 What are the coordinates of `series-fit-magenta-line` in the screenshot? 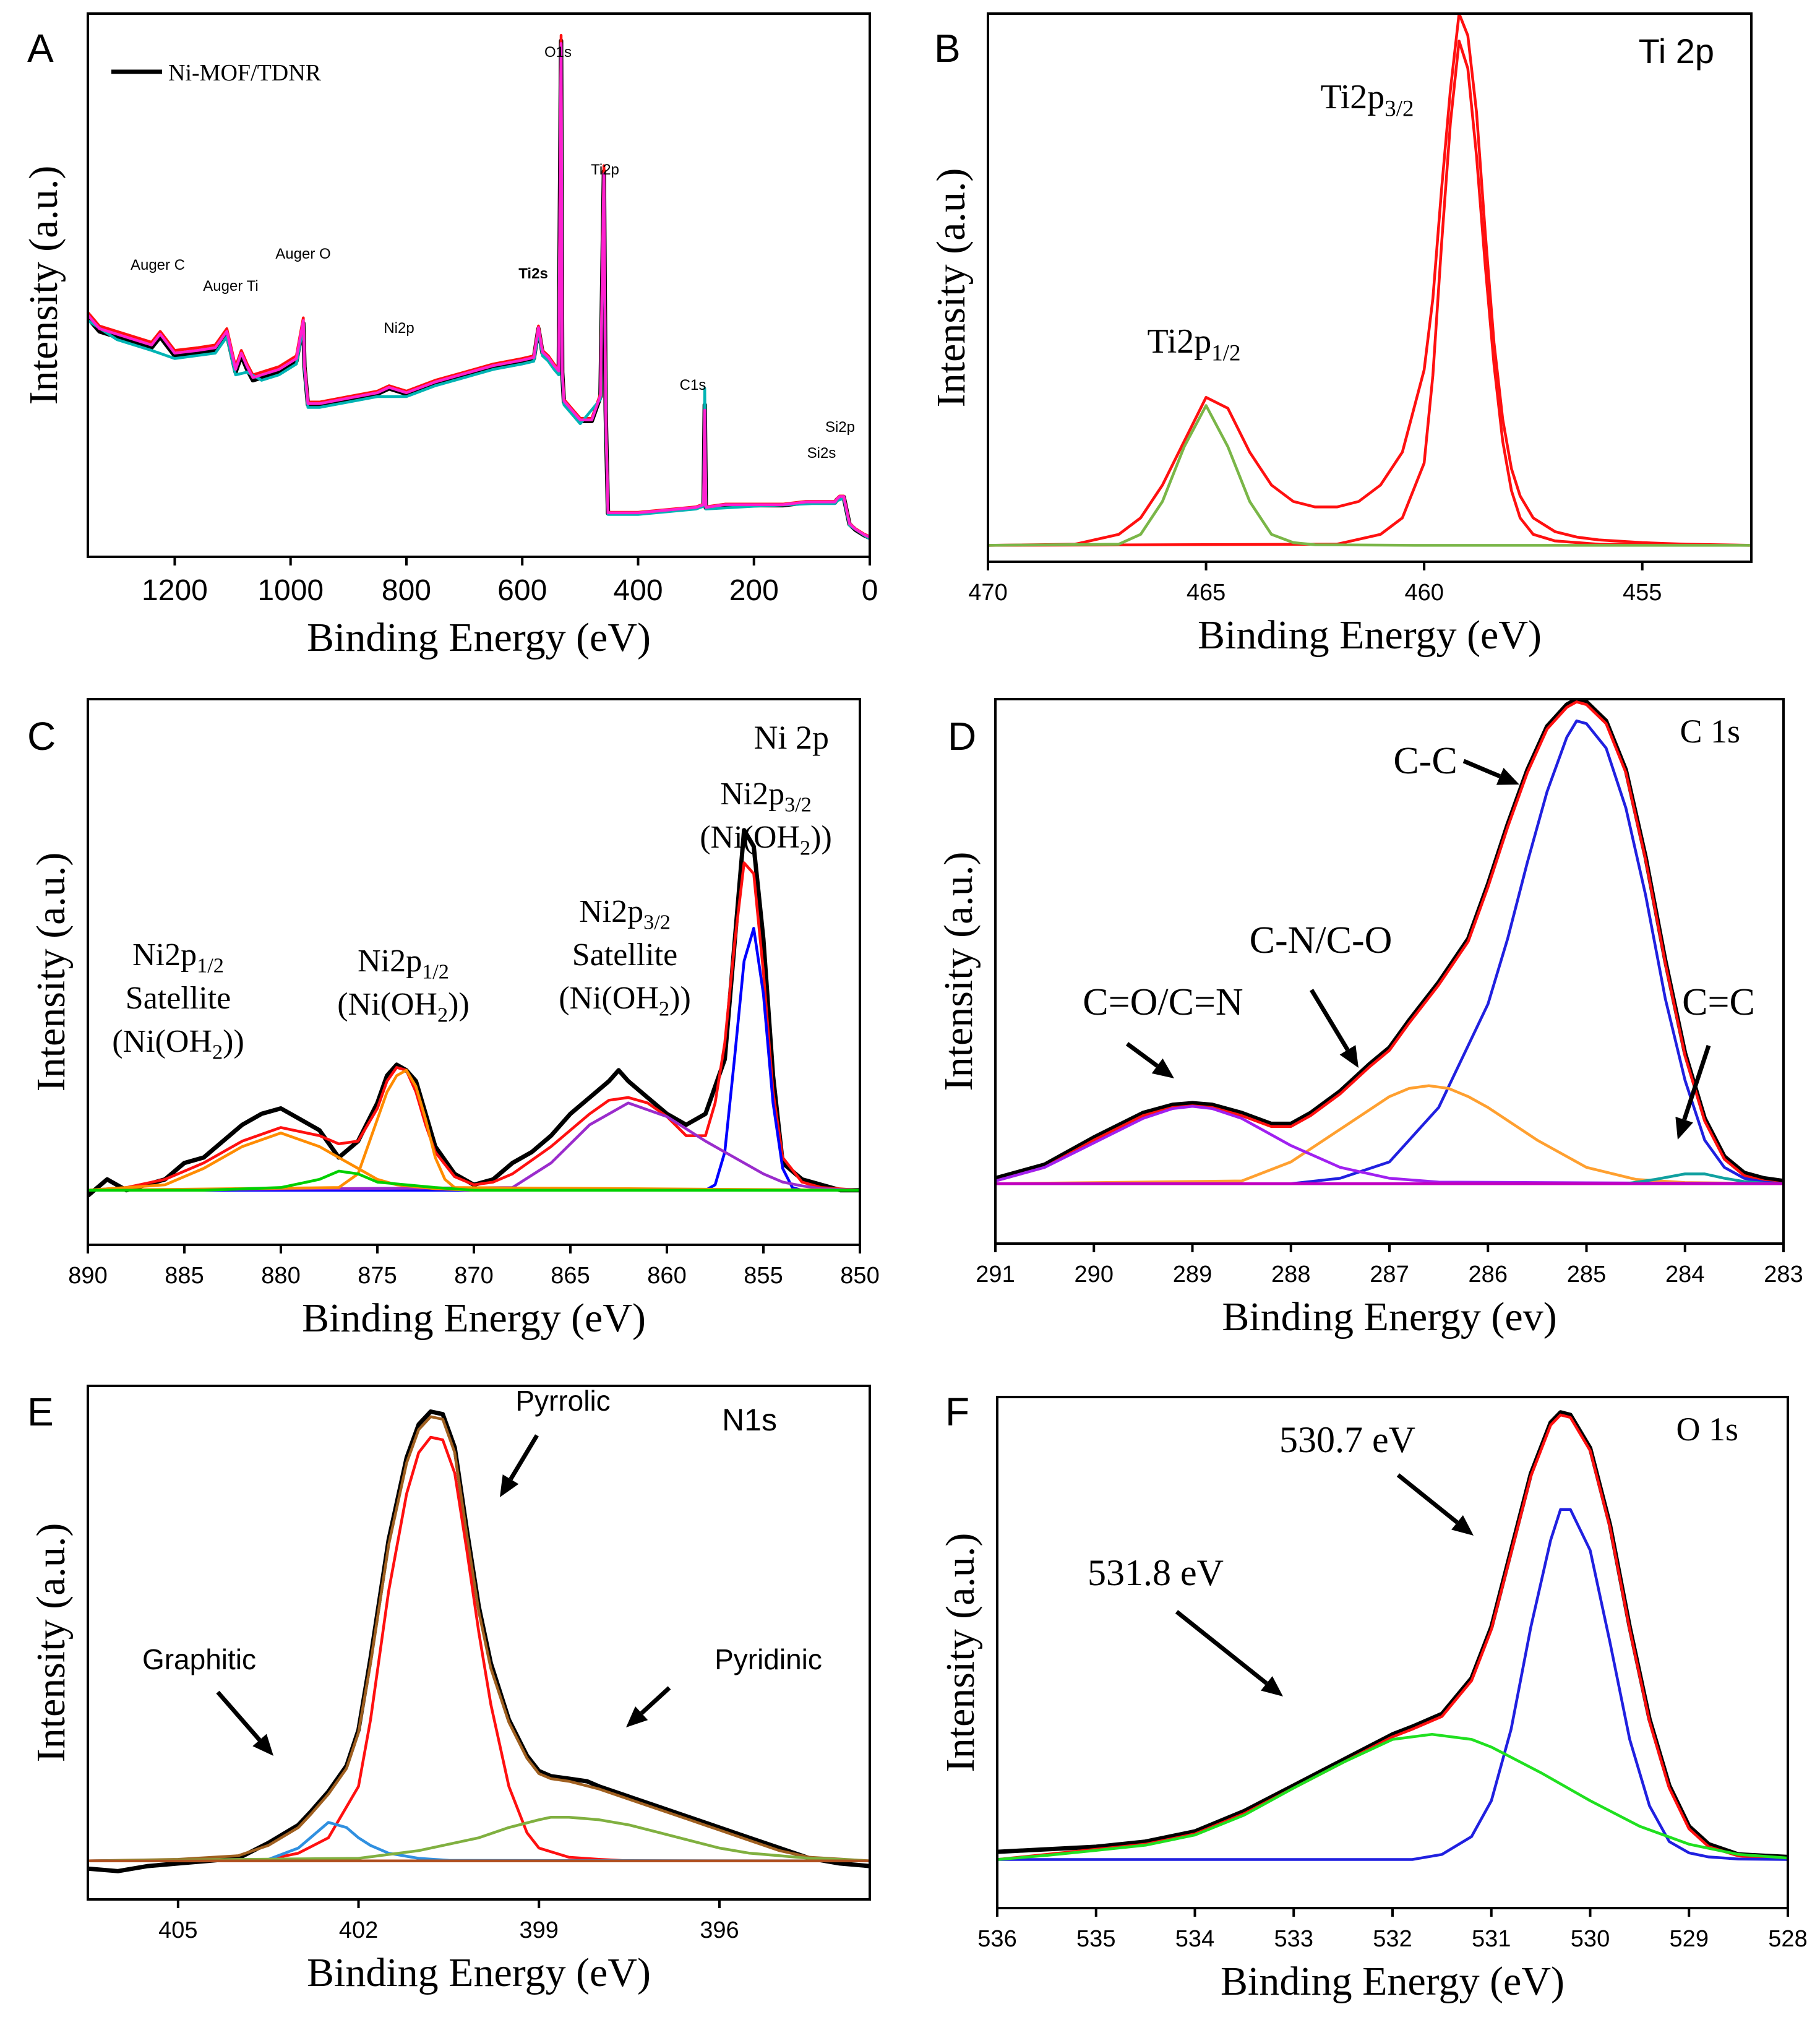 It's located at (479, 291).